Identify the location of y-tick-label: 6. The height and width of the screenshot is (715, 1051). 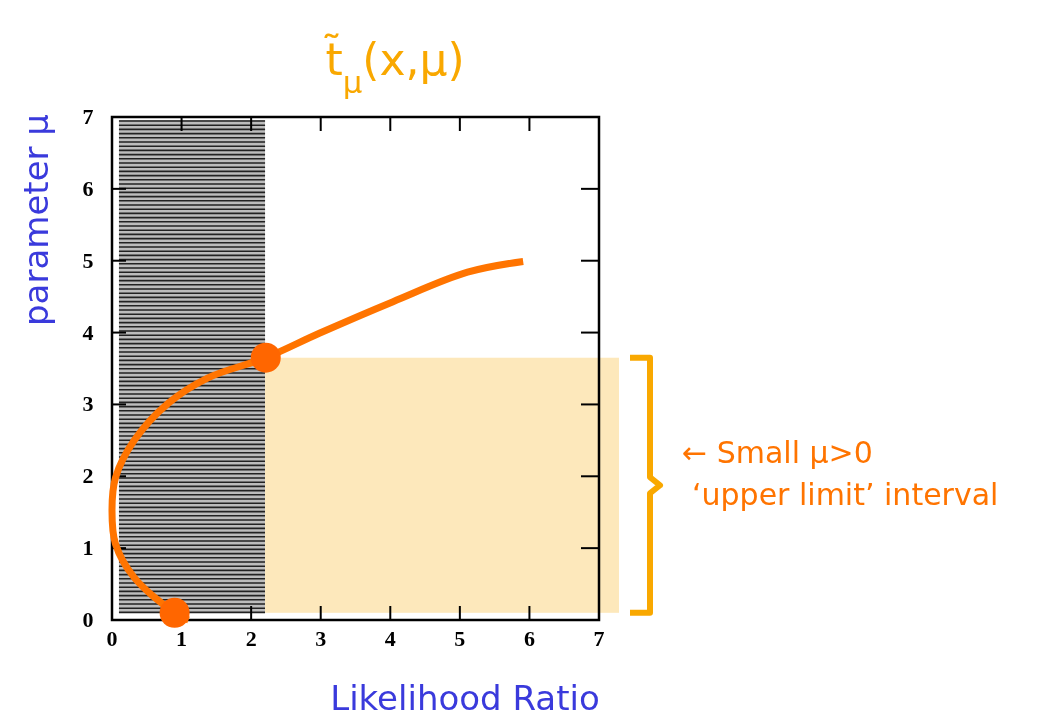
(88, 188).